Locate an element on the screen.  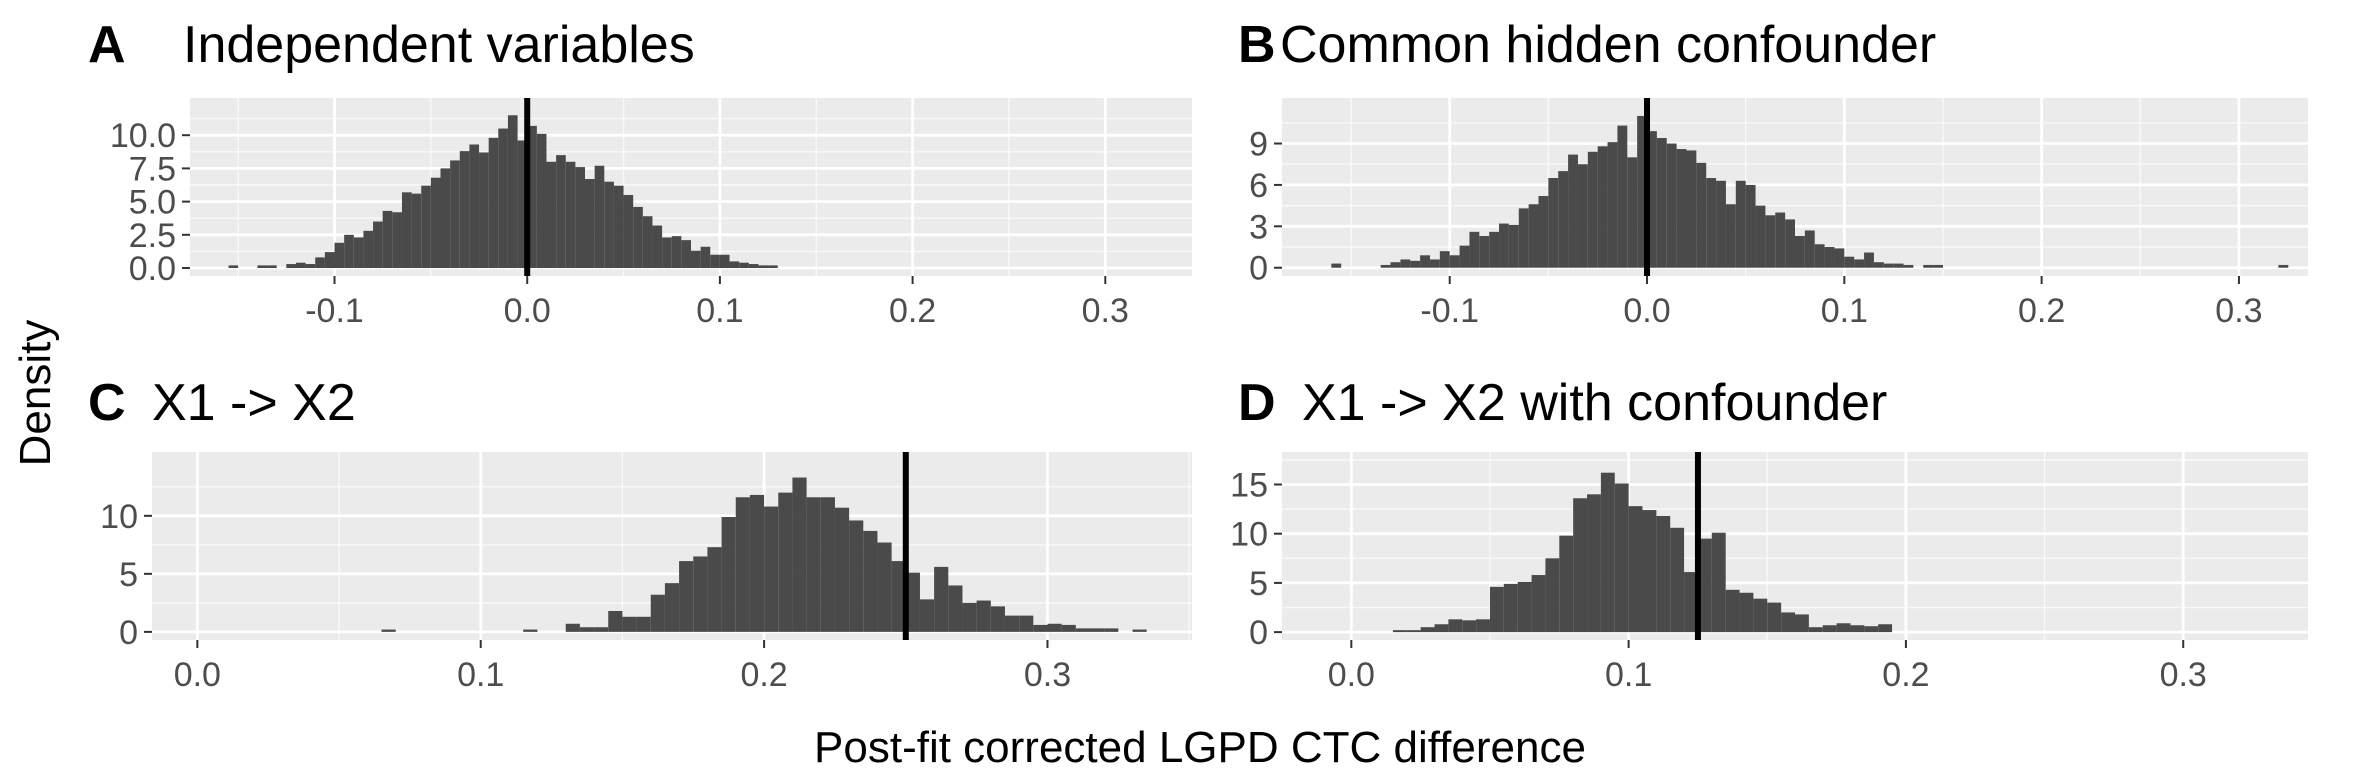
panel-title: Common hidden confounder is located at coordinates (1608, 45).